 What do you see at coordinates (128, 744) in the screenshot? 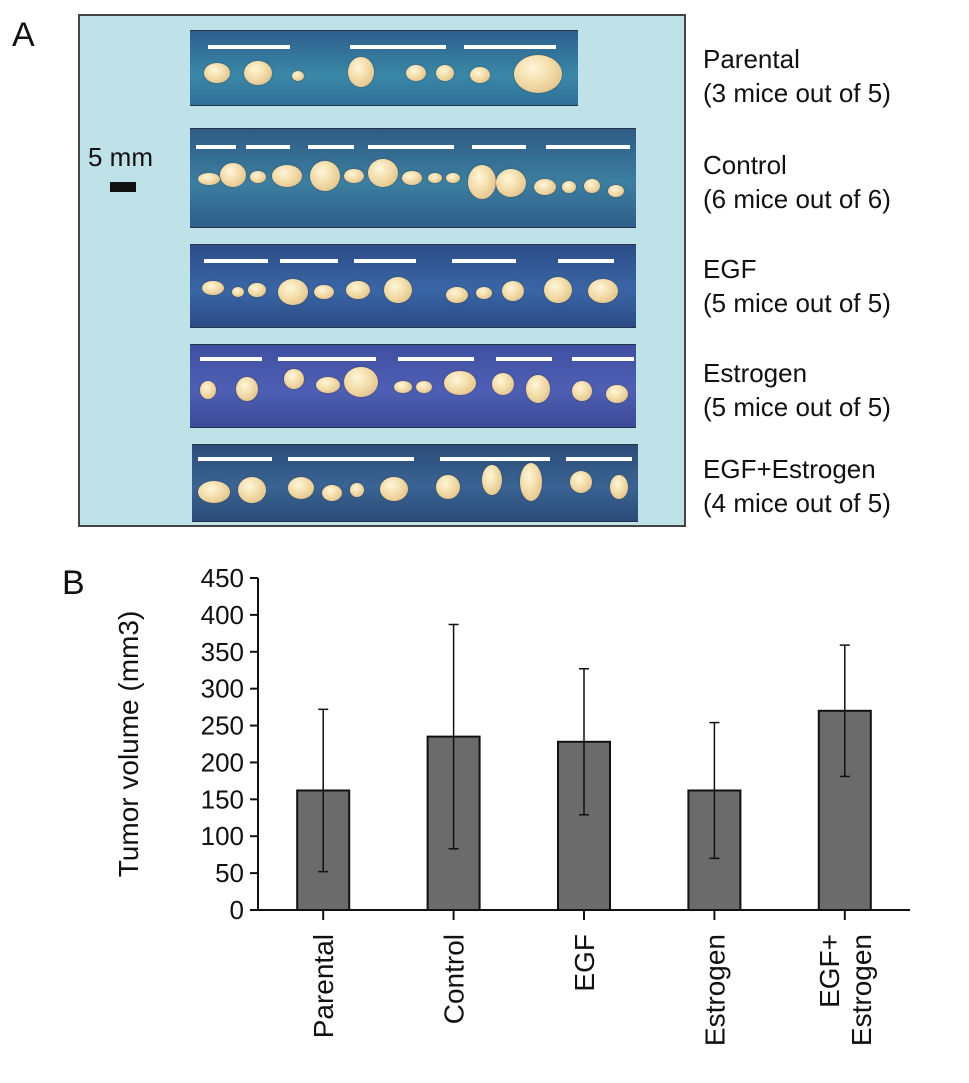
I see `y-axis-title: Tumor volume (mm3)` at bounding box center [128, 744].